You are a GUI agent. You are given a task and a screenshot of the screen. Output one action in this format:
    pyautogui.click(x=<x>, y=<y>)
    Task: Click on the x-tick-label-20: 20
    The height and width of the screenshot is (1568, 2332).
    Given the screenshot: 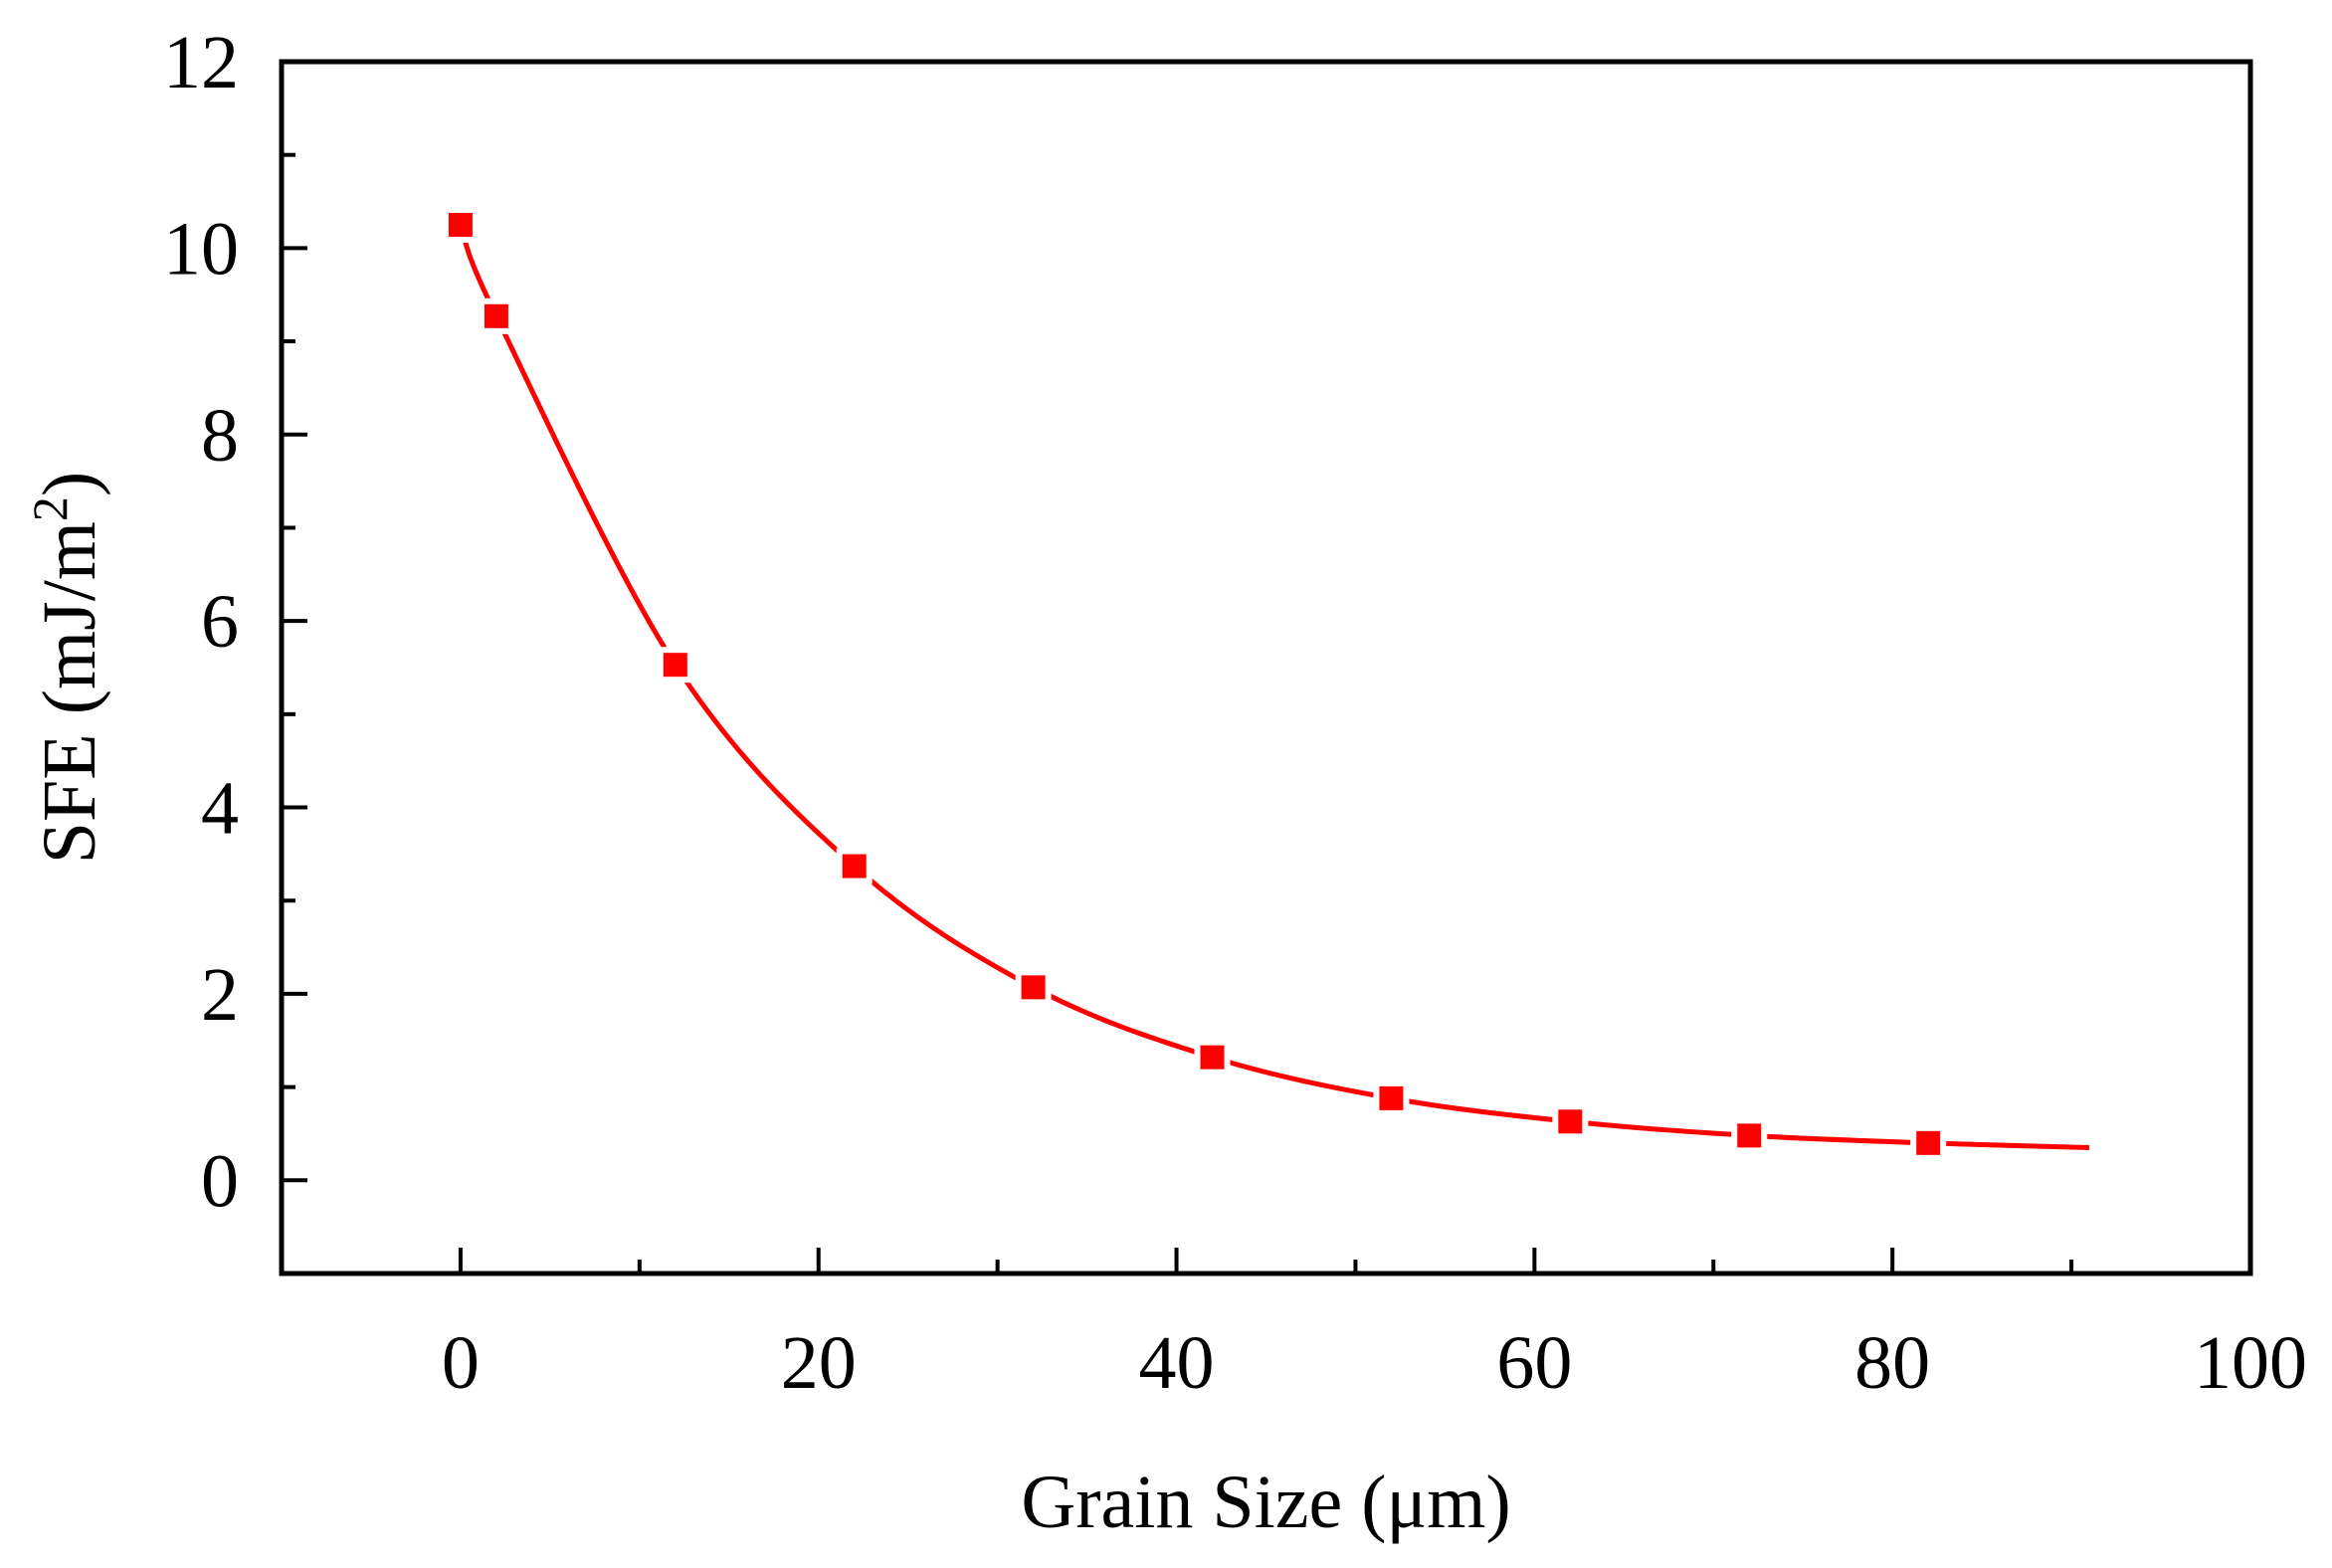 What is the action you would take?
    pyautogui.click(x=819, y=1363)
    